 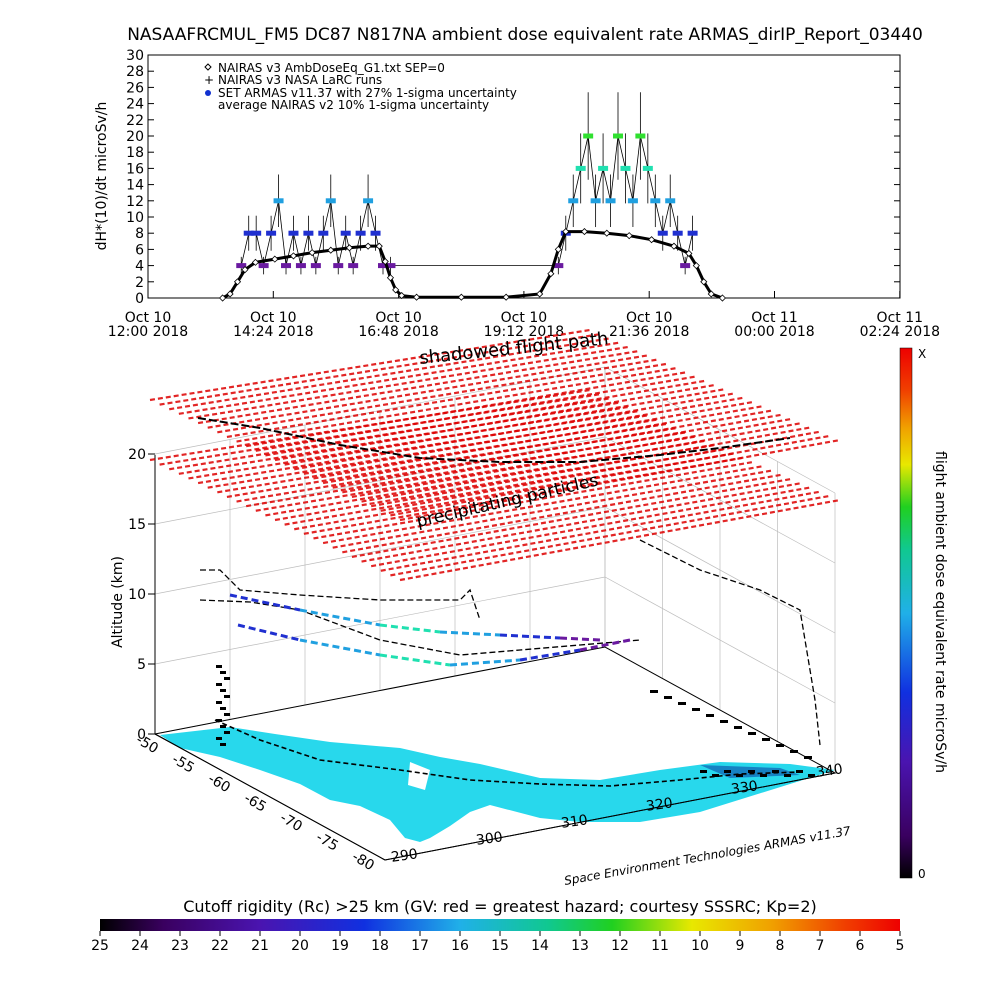 What do you see at coordinates (135, 153) in the screenshot?
I see `y-tick-label: 18` at bounding box center [135, 153].